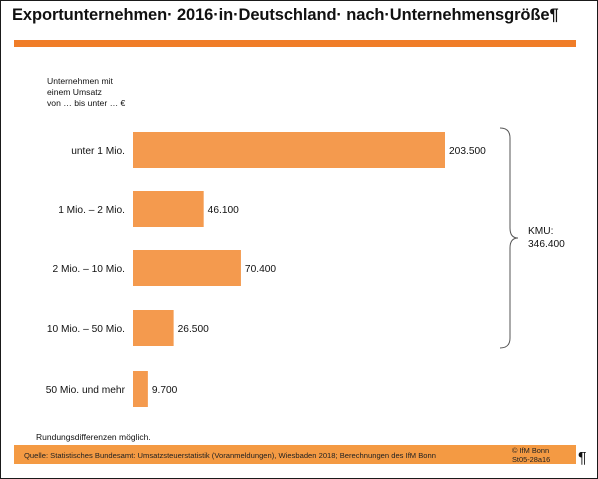  What do you see at coordinates (193, 329) in the screenshot?
I see `value-label: 26.500` at bounding box center [193, 329].